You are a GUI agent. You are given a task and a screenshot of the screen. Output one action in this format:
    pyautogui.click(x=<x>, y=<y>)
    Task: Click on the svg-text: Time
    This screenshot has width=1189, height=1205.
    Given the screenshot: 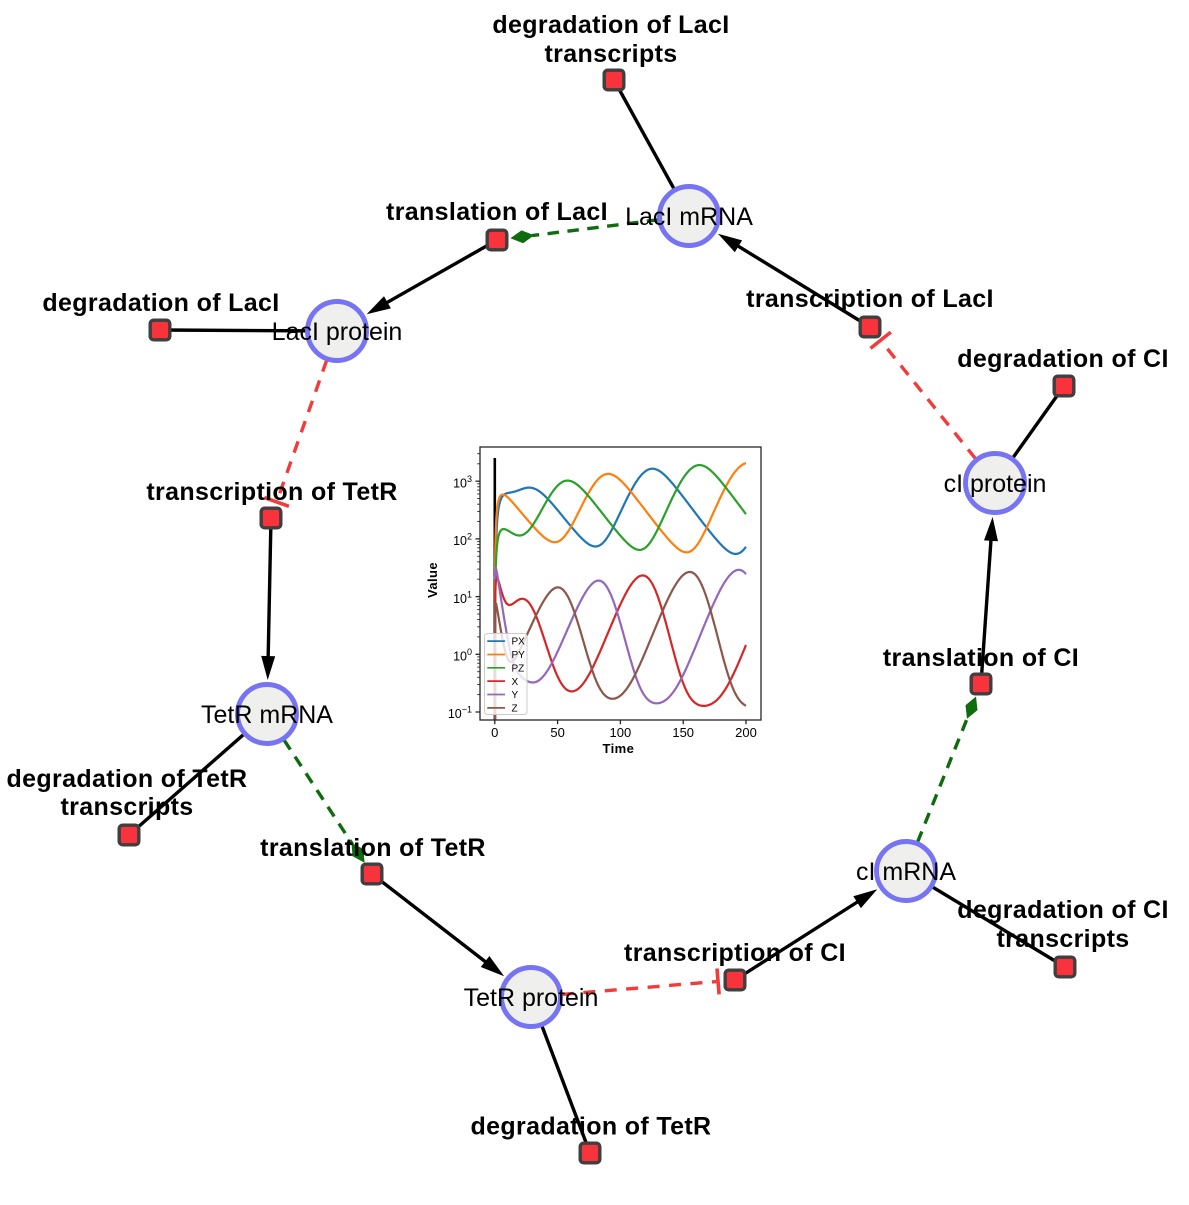 What is the action you would take?
    pyautogui.click(x=619, y=748)
    